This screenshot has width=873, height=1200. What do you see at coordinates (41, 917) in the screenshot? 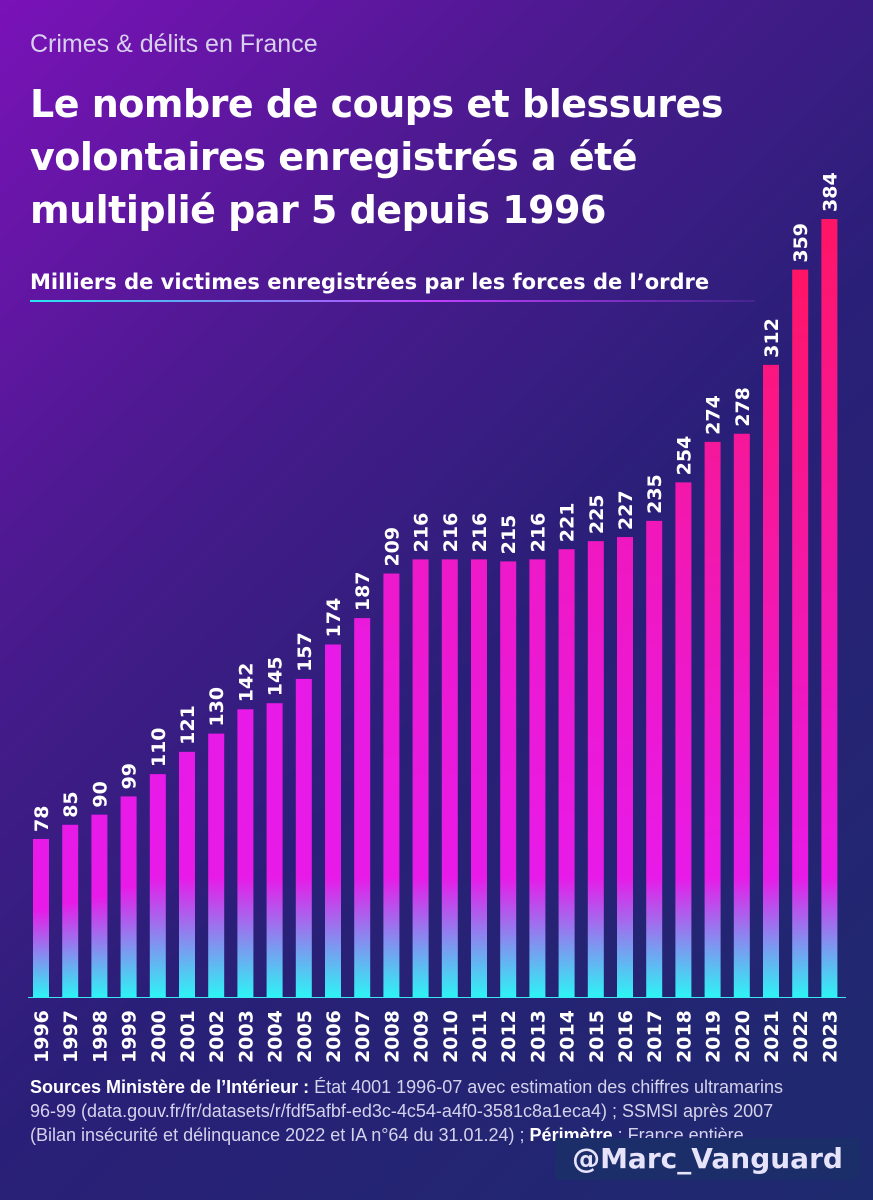
I see `bar-1996` at bounding box center [41, 917].